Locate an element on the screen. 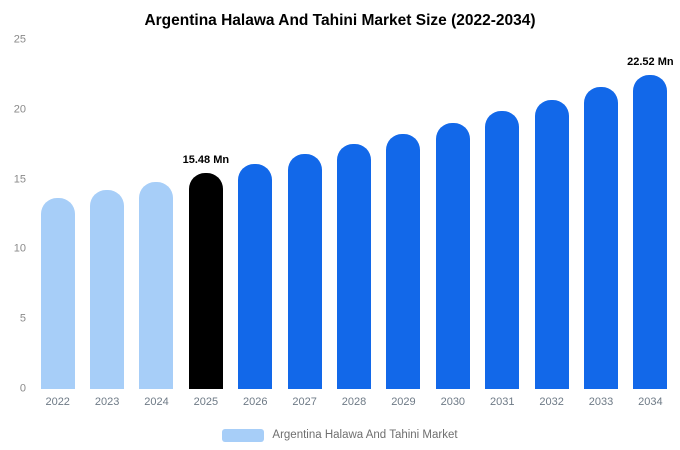  x-tick-label-2031: 2031 is located at coordinates (502, 402).